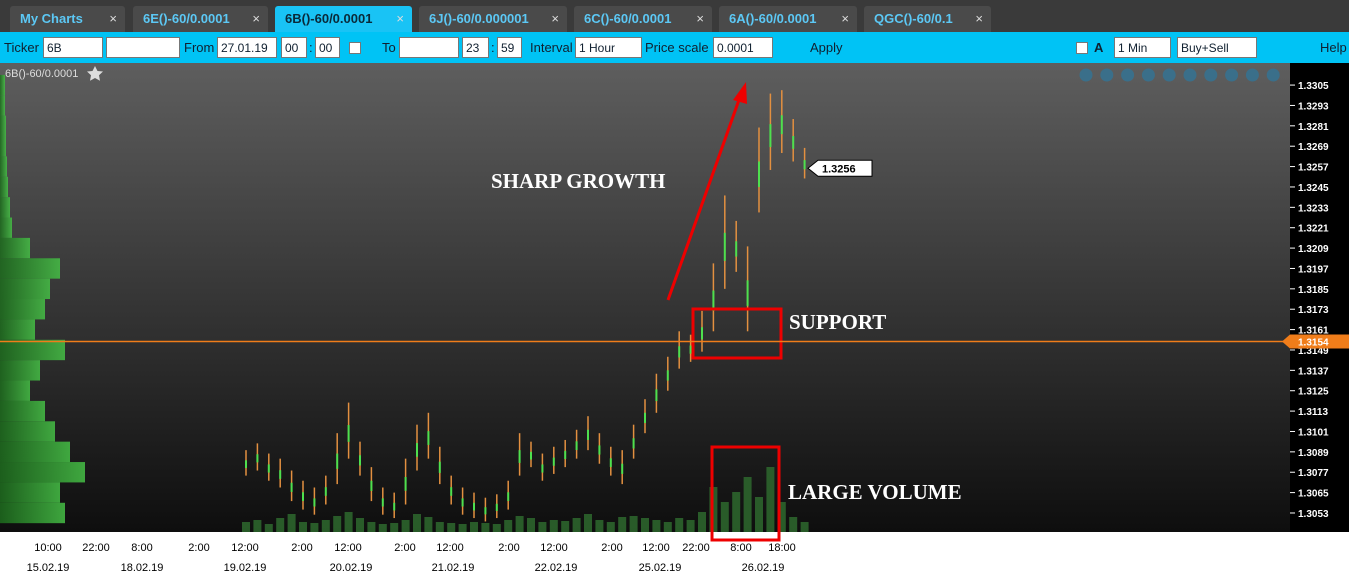 The image size is (1349, 580). Describe the element at coordinates (351, 568) in the screenshot. I see `date-label: 20.02.19` at that location.